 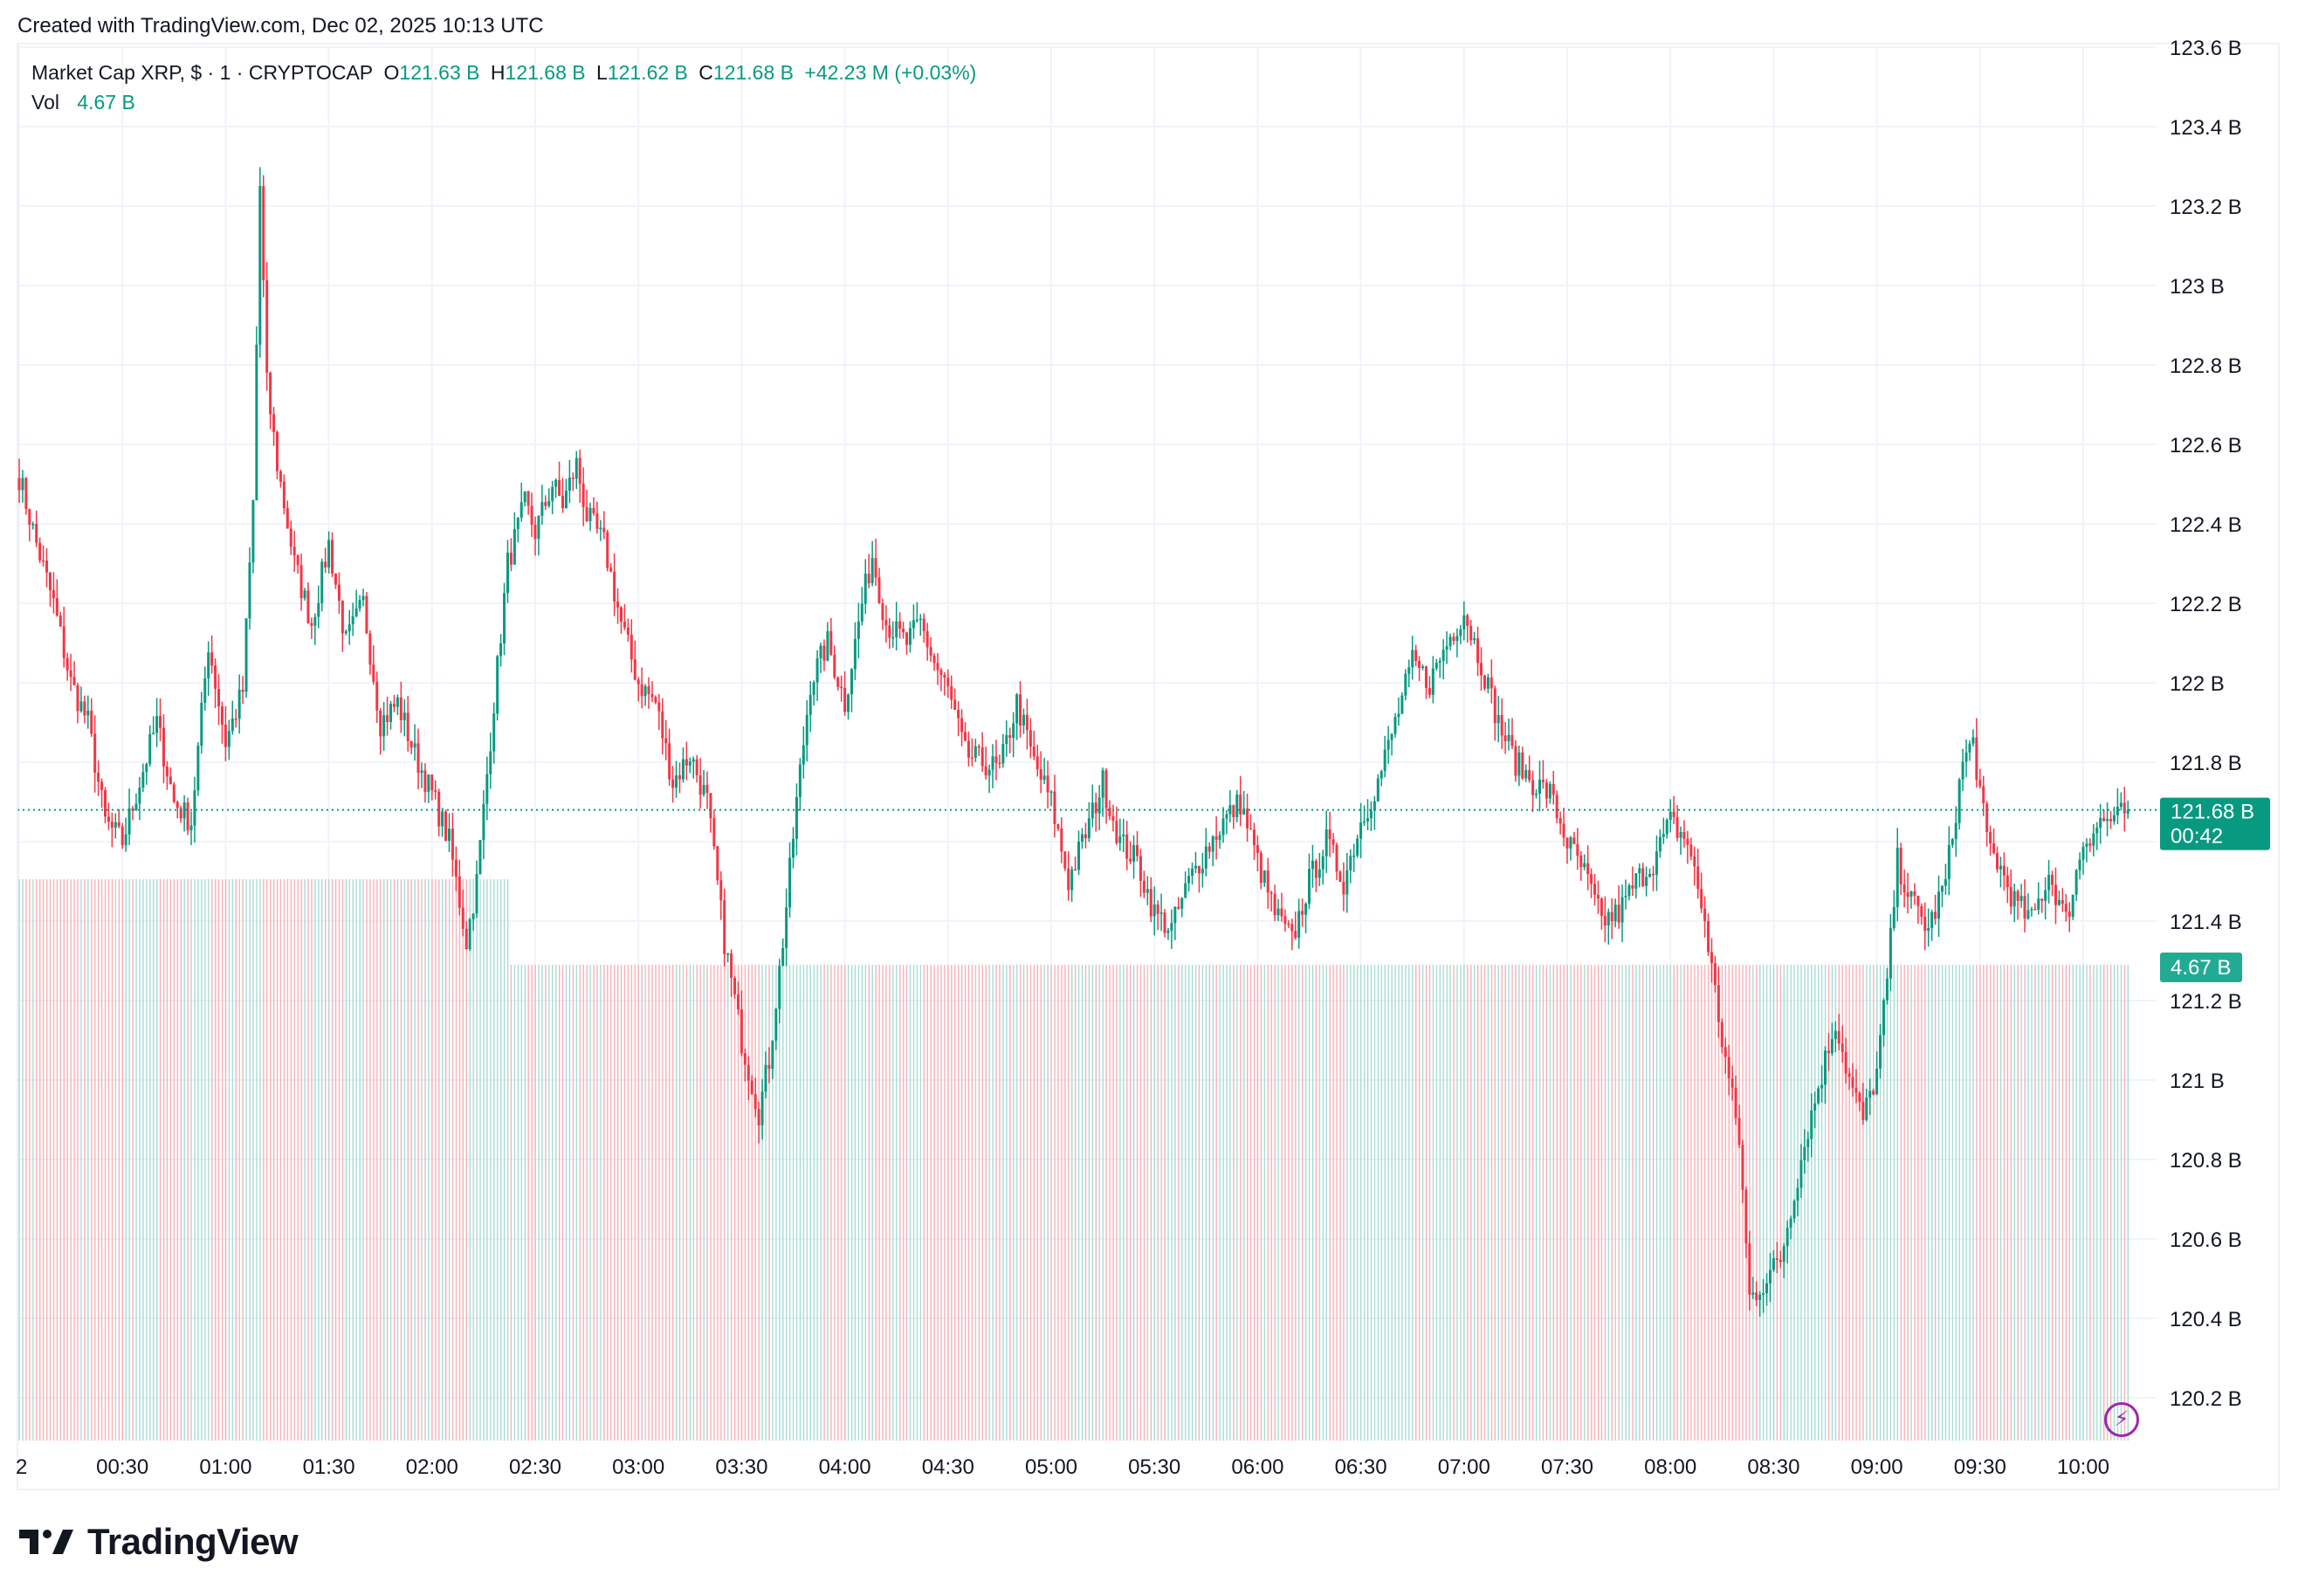 I want to click on legend-vol-label: Vol, so click(x=45, y=103).